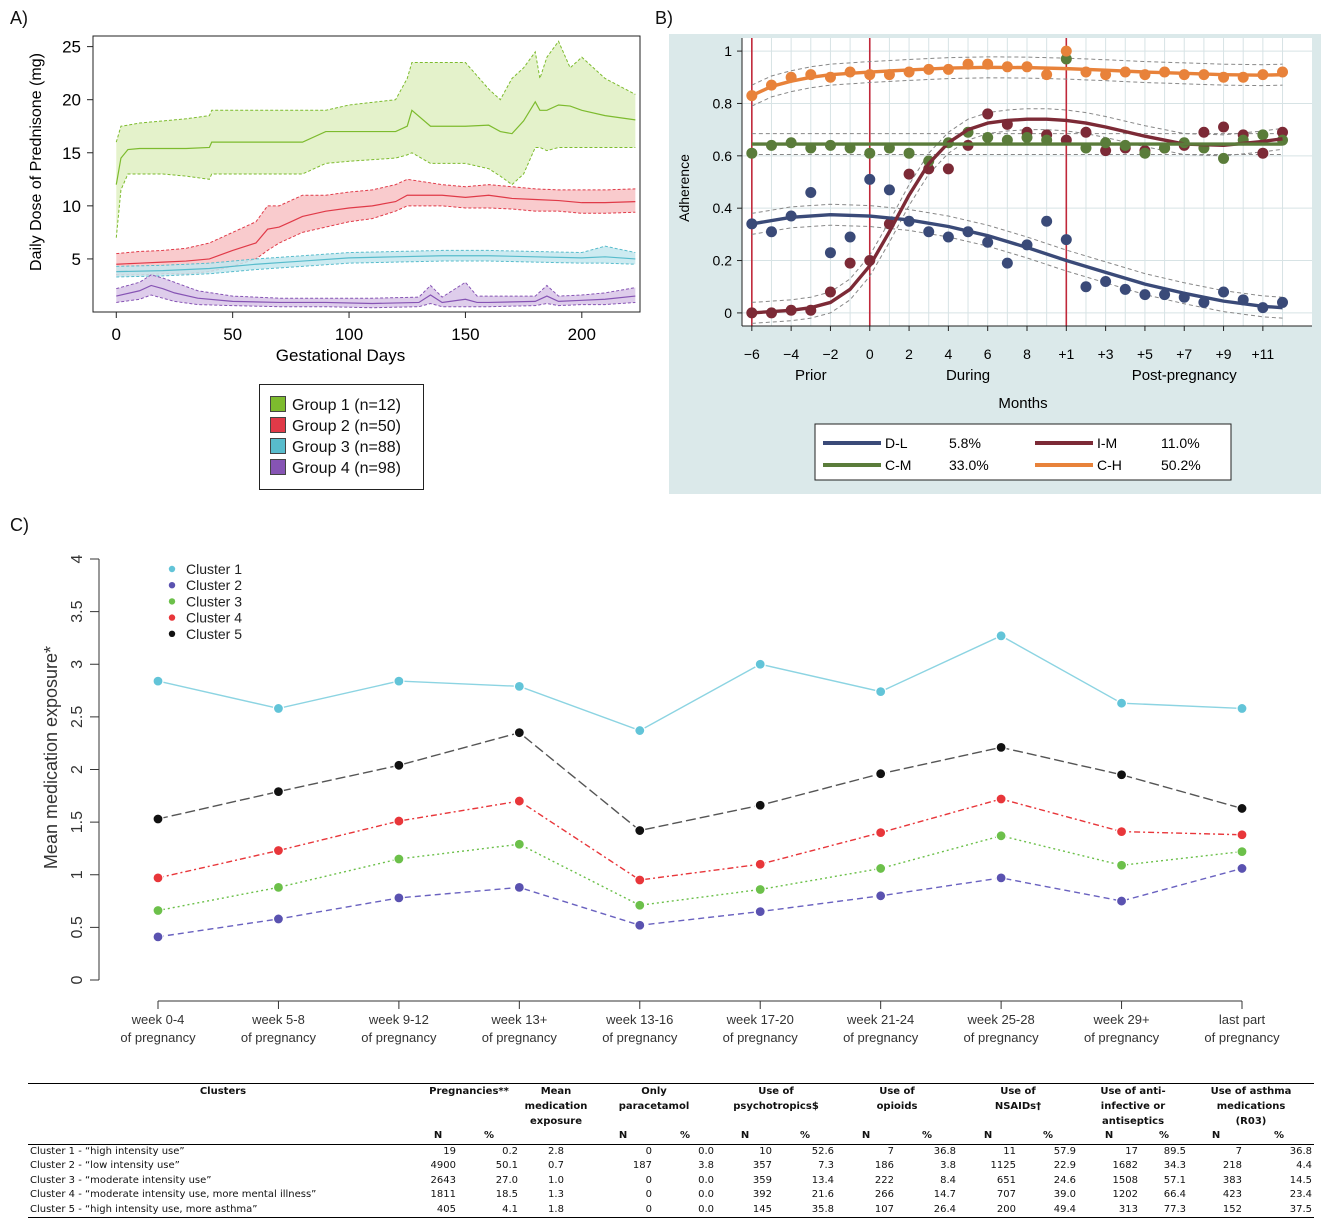 The width and height of the screenshot is (1323, 1225). What do you see at coordinates (944, 1151) in the screenshot?
I see `table-cell: 36.8` at bounding box center [944, 1151].